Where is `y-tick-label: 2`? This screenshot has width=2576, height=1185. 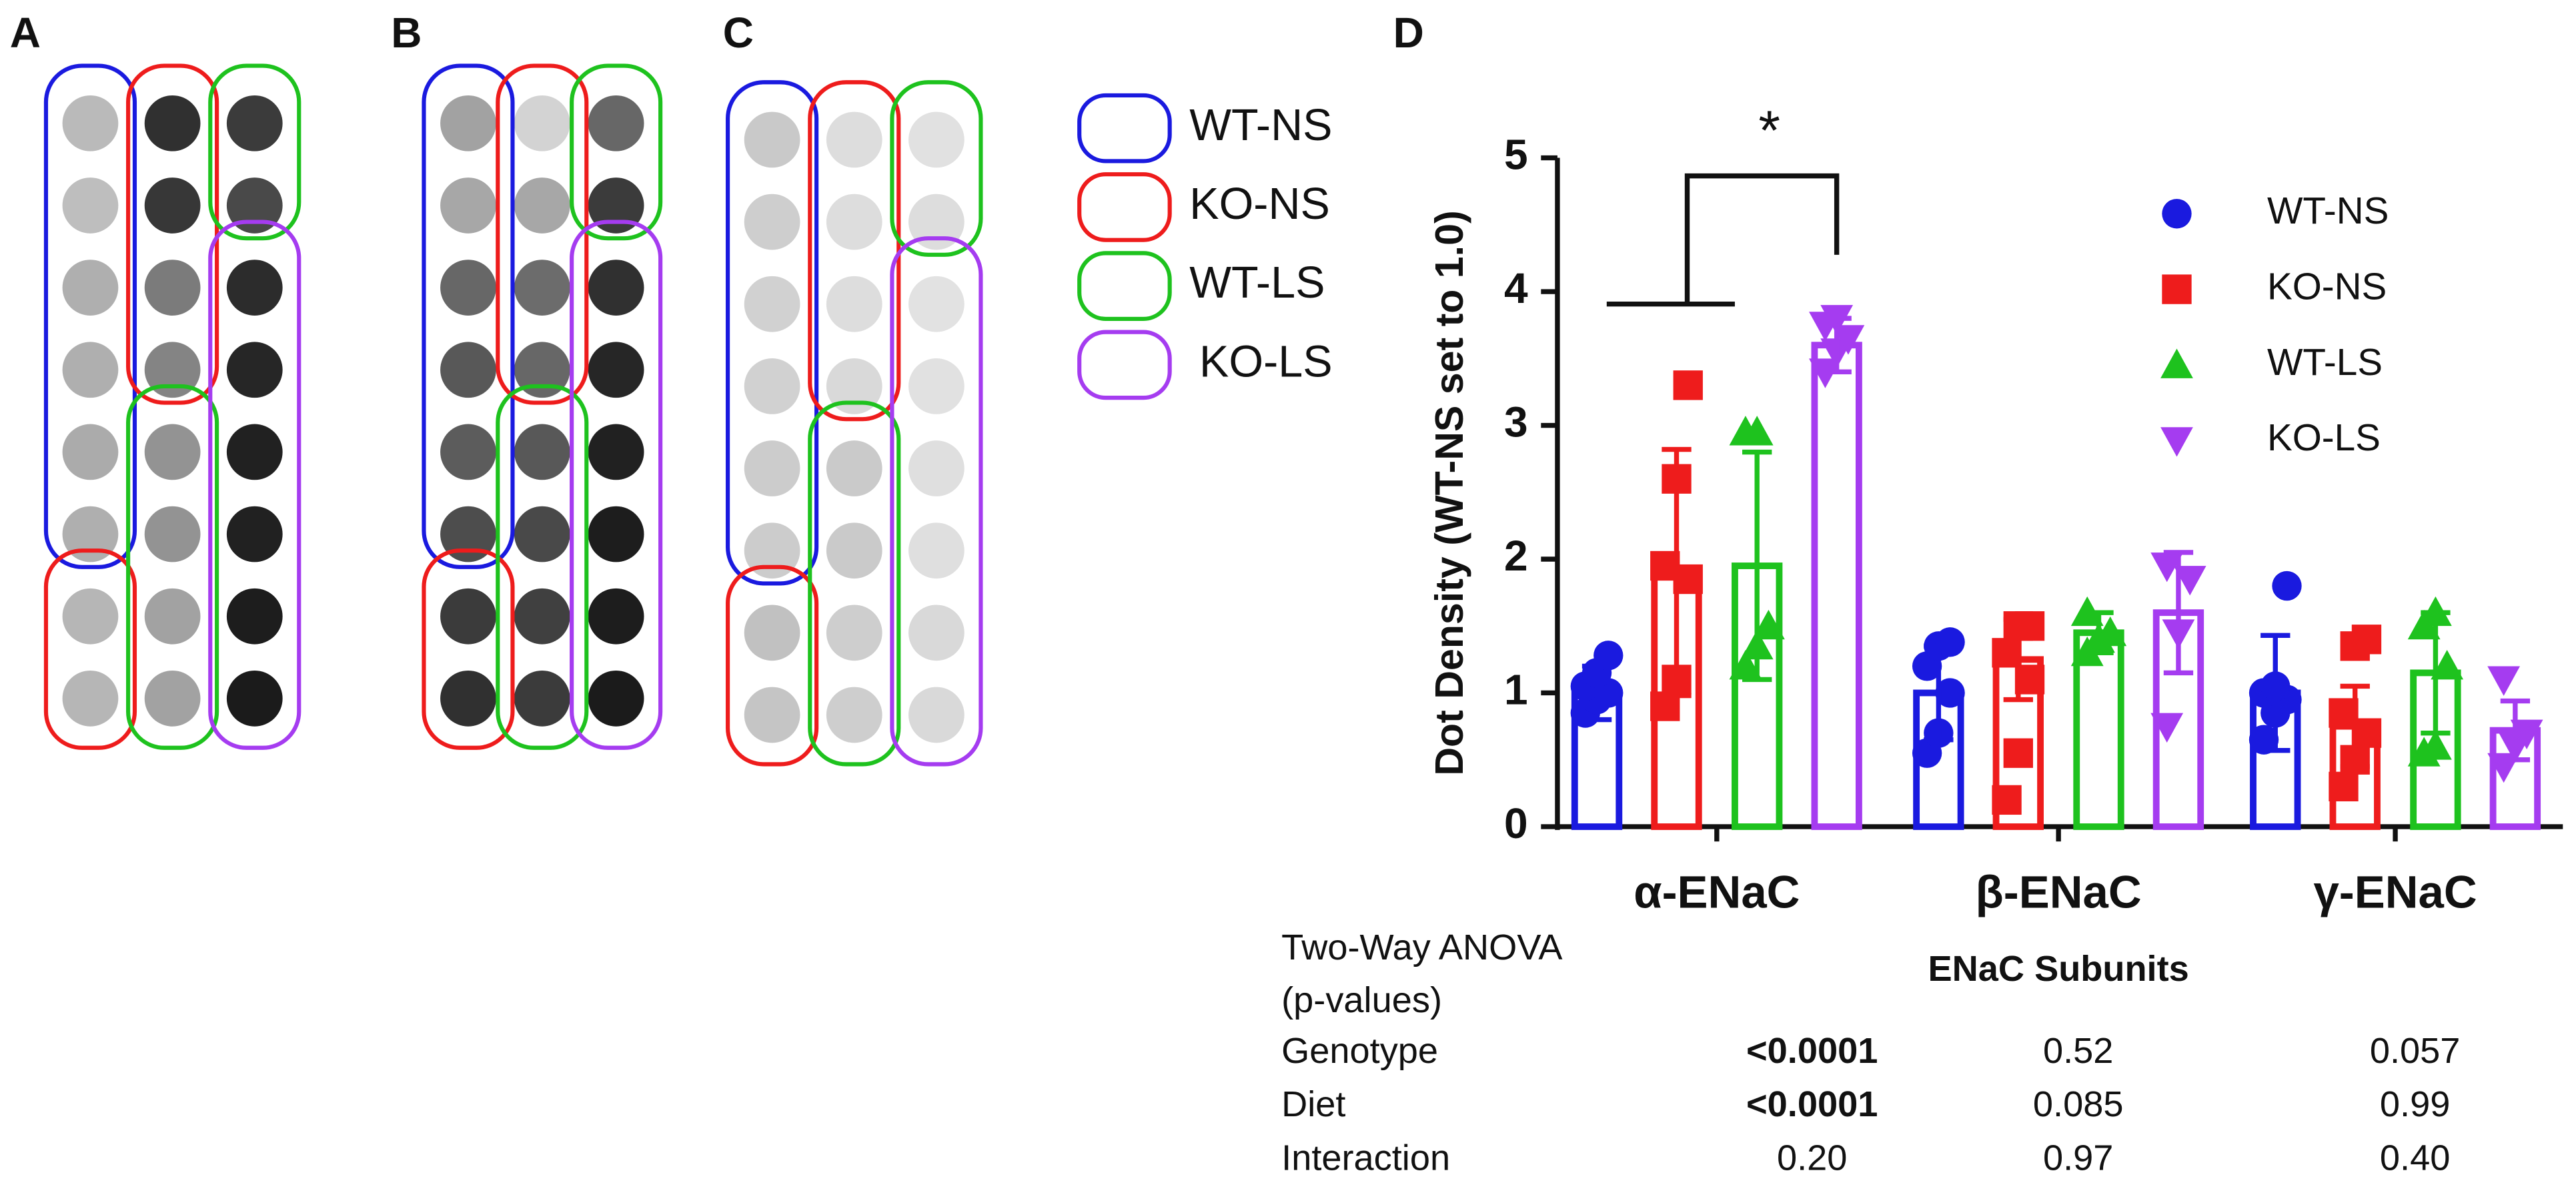
y-tick-label: 2 is located at coordinates (1516, 556).